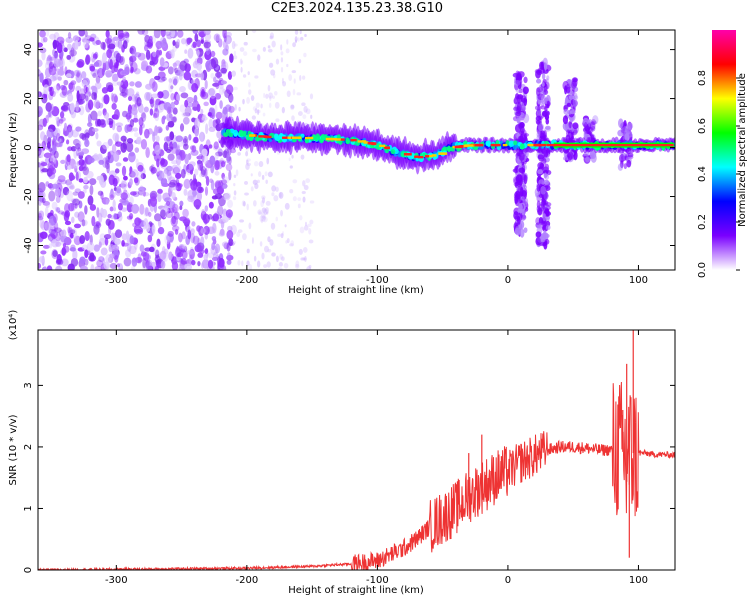  Describe the element at coordinates (28, 385) in the screenshot. I see `snr-y-tick-label: 3` at that location.